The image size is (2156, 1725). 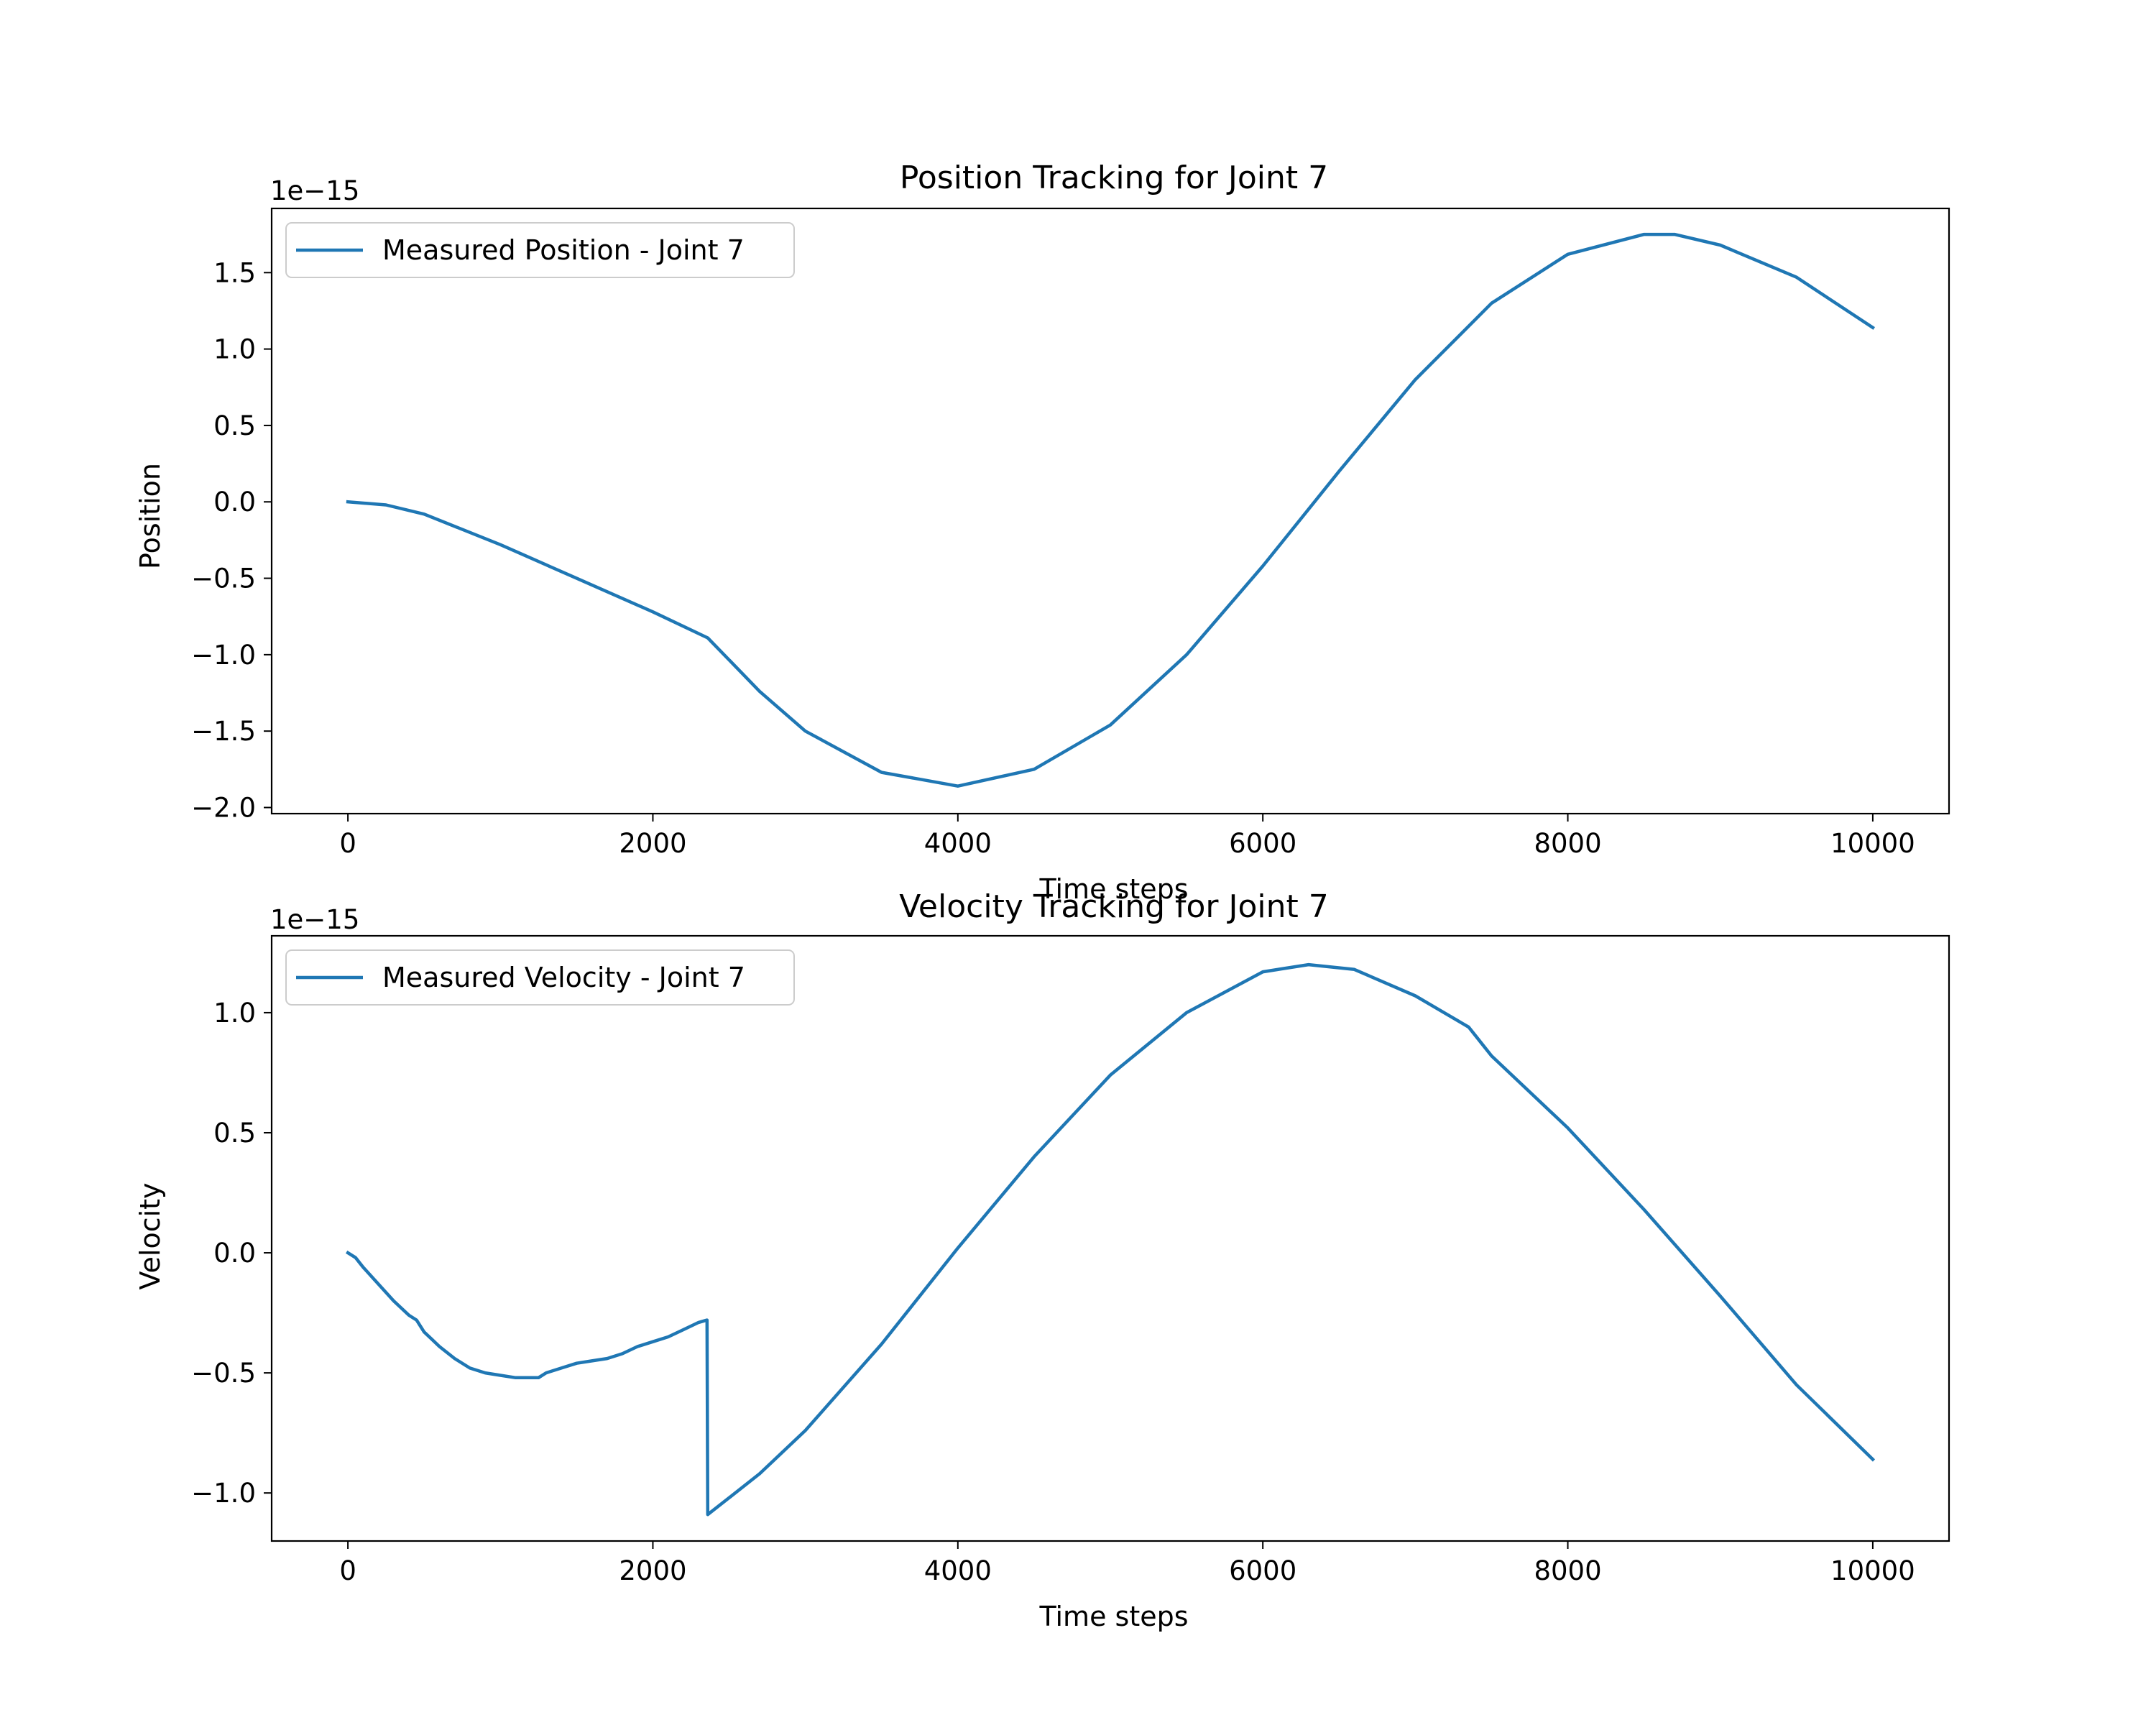 What do you see at coordinates (224, 1493) in the screenshot?
I see `velocity-y-tick-label: −1.0` at bounding box center [224, 1493].